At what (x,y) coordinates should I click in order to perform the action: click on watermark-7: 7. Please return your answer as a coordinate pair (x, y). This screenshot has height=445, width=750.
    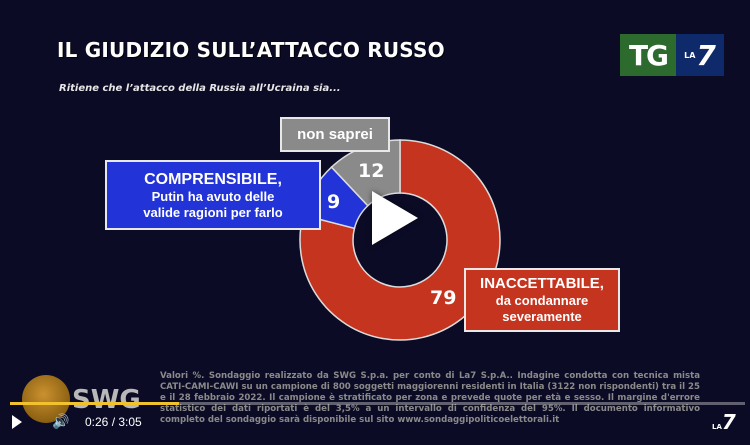
    Looking at the image, I should click on (728, 422).